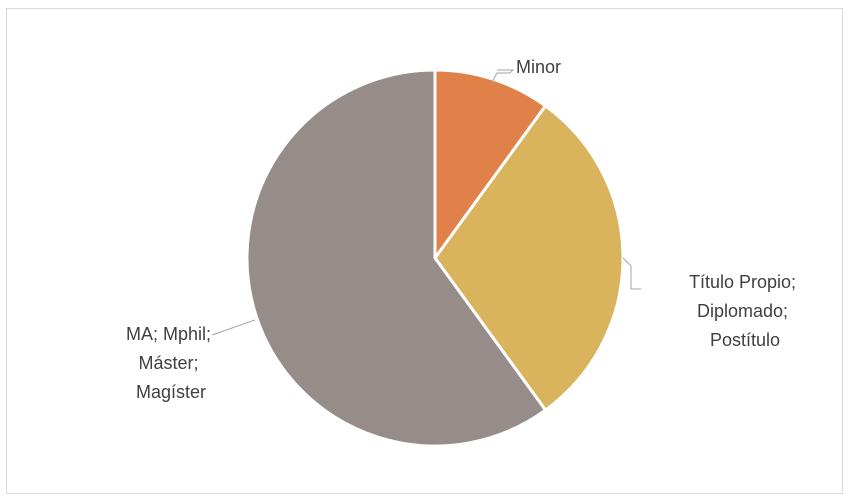 This screenshot has width=850, height=501. Describe the element at coordinates (631, 273) in the screenshot. I see `leader-line-titulo-propio` at that location.